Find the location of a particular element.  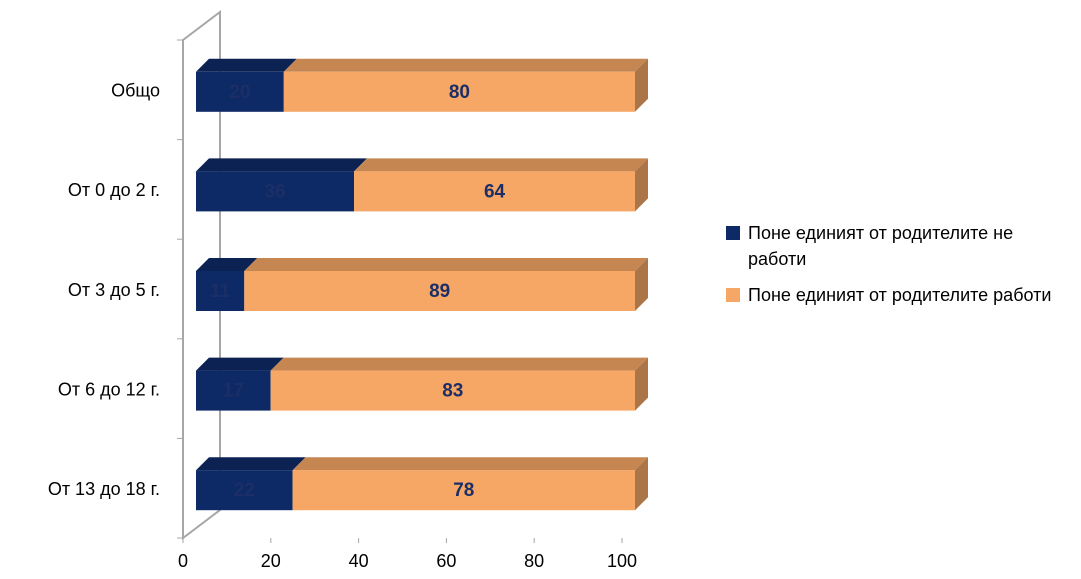

x-tick-label: 100 is located at coordinates (622, 561).